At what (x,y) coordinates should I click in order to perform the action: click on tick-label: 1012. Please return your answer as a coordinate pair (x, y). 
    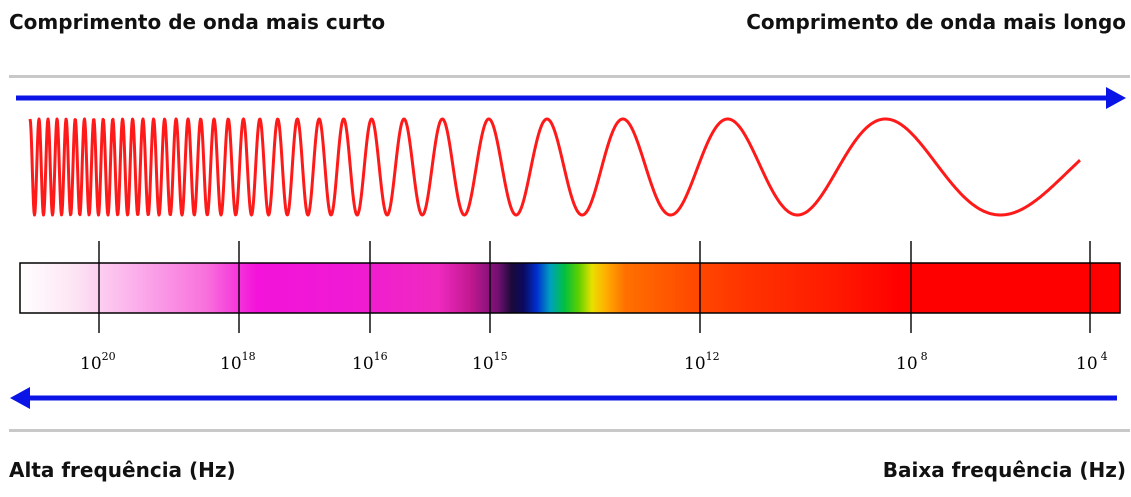
    Looking at the image, I should click on (702, 362).